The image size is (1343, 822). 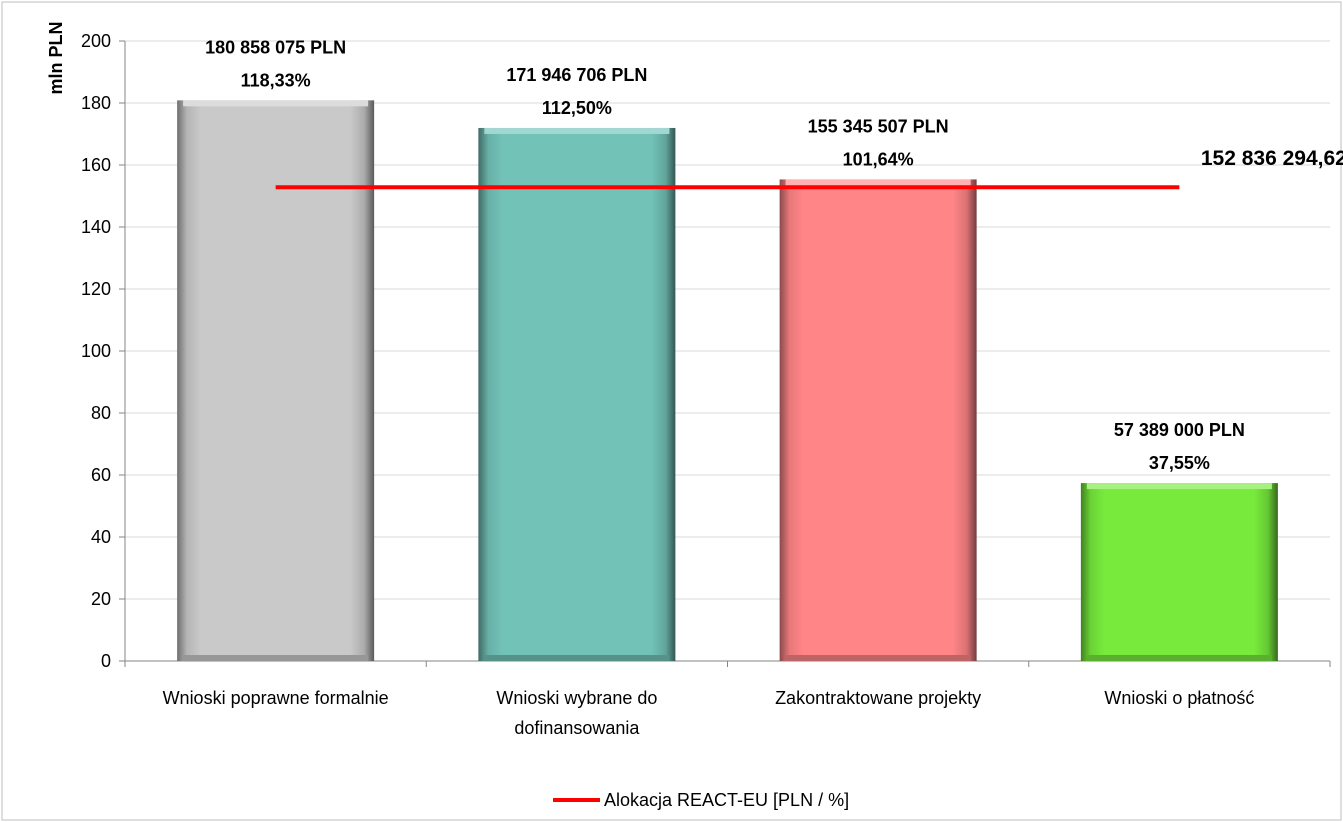 I want to click on y-tick-label: 80, so click(x=101, y=413).